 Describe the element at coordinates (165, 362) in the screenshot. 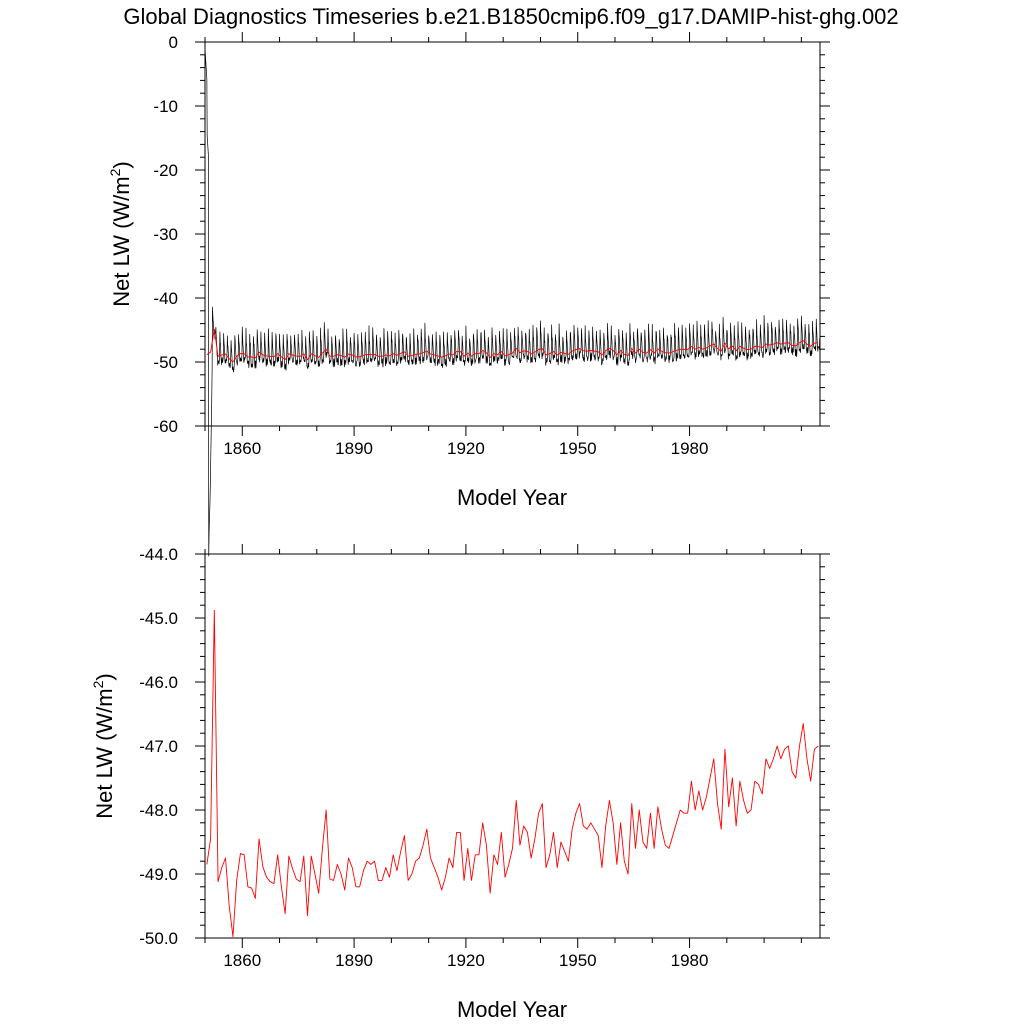

I see `top-y-tick-label: -50` at that location.